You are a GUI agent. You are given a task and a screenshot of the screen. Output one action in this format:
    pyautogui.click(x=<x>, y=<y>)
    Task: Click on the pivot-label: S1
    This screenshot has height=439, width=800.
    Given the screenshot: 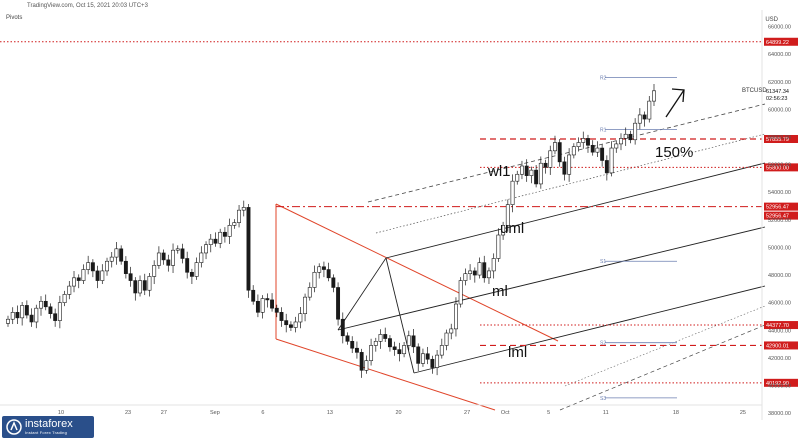 What is the action you would take?
    pyautogui.click(x=603, y=262)
    